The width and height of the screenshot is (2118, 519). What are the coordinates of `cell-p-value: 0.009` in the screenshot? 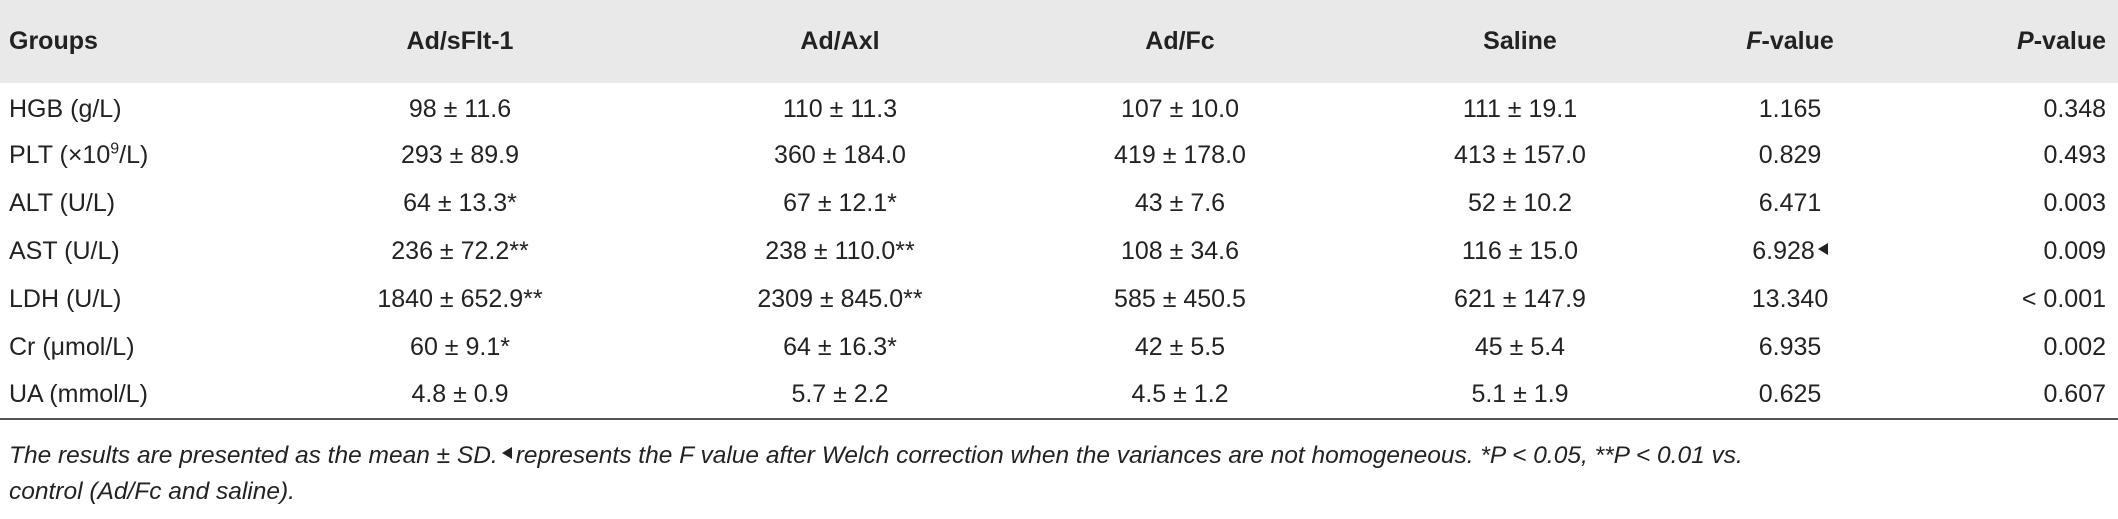 It's located at (2074, 250).